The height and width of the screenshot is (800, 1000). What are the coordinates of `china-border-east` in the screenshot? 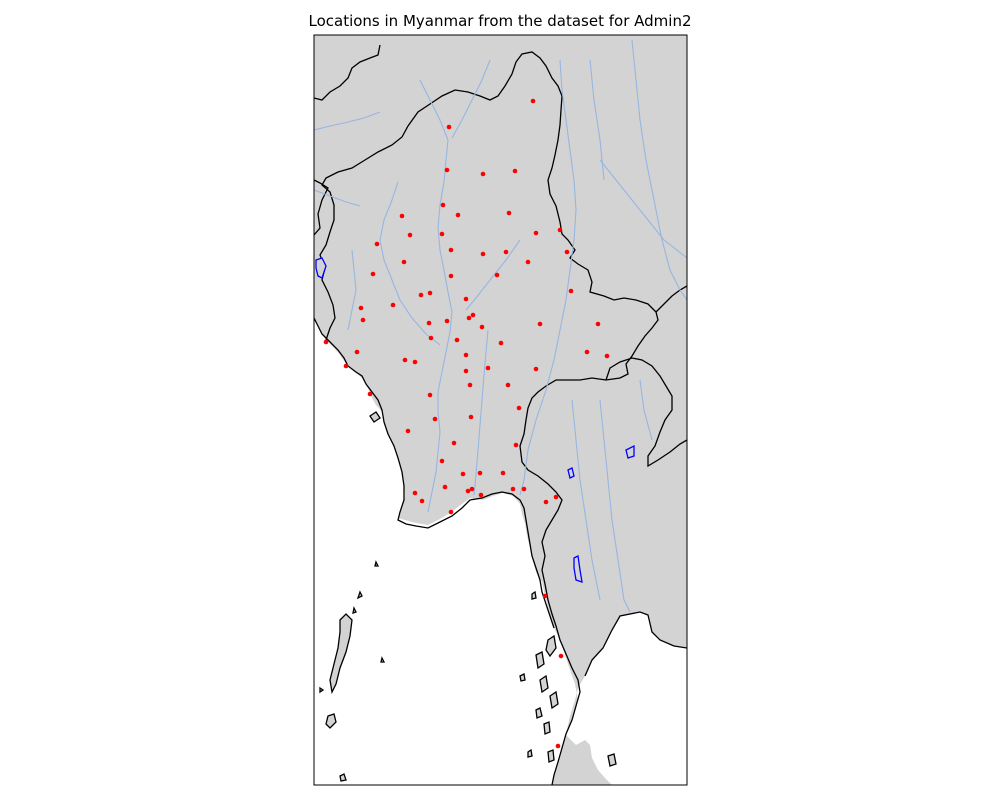 It's located at (671, 299).